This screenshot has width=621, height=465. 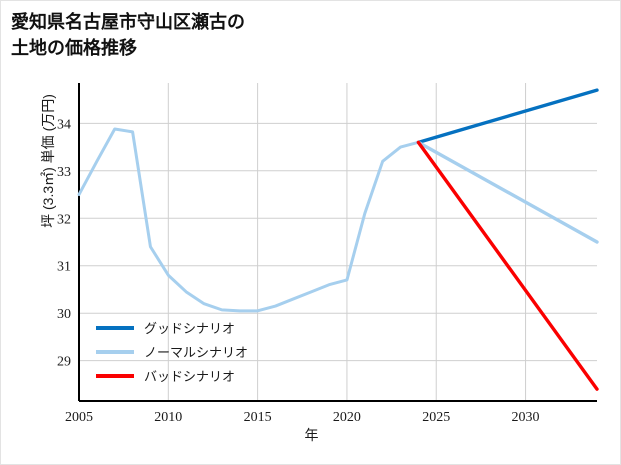 What do you see at coordinates (526, 417) in the screenshot?
I see `x-tick-label: 2030` at bounding box center [526, 417].